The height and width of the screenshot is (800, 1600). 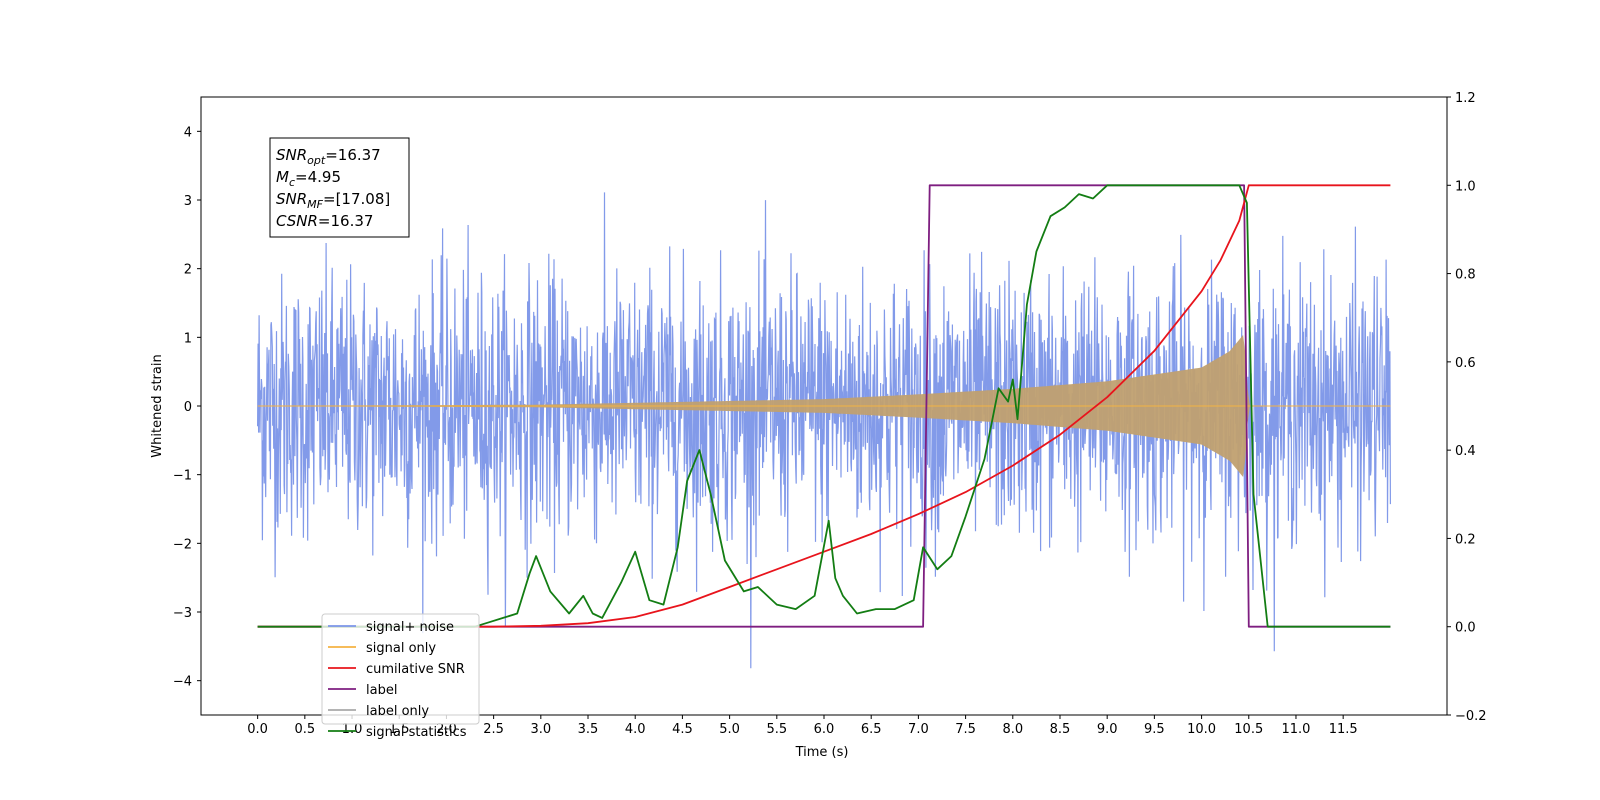 I want to click on y2-tick-label: −0.2, so click(x=1471, y=716).